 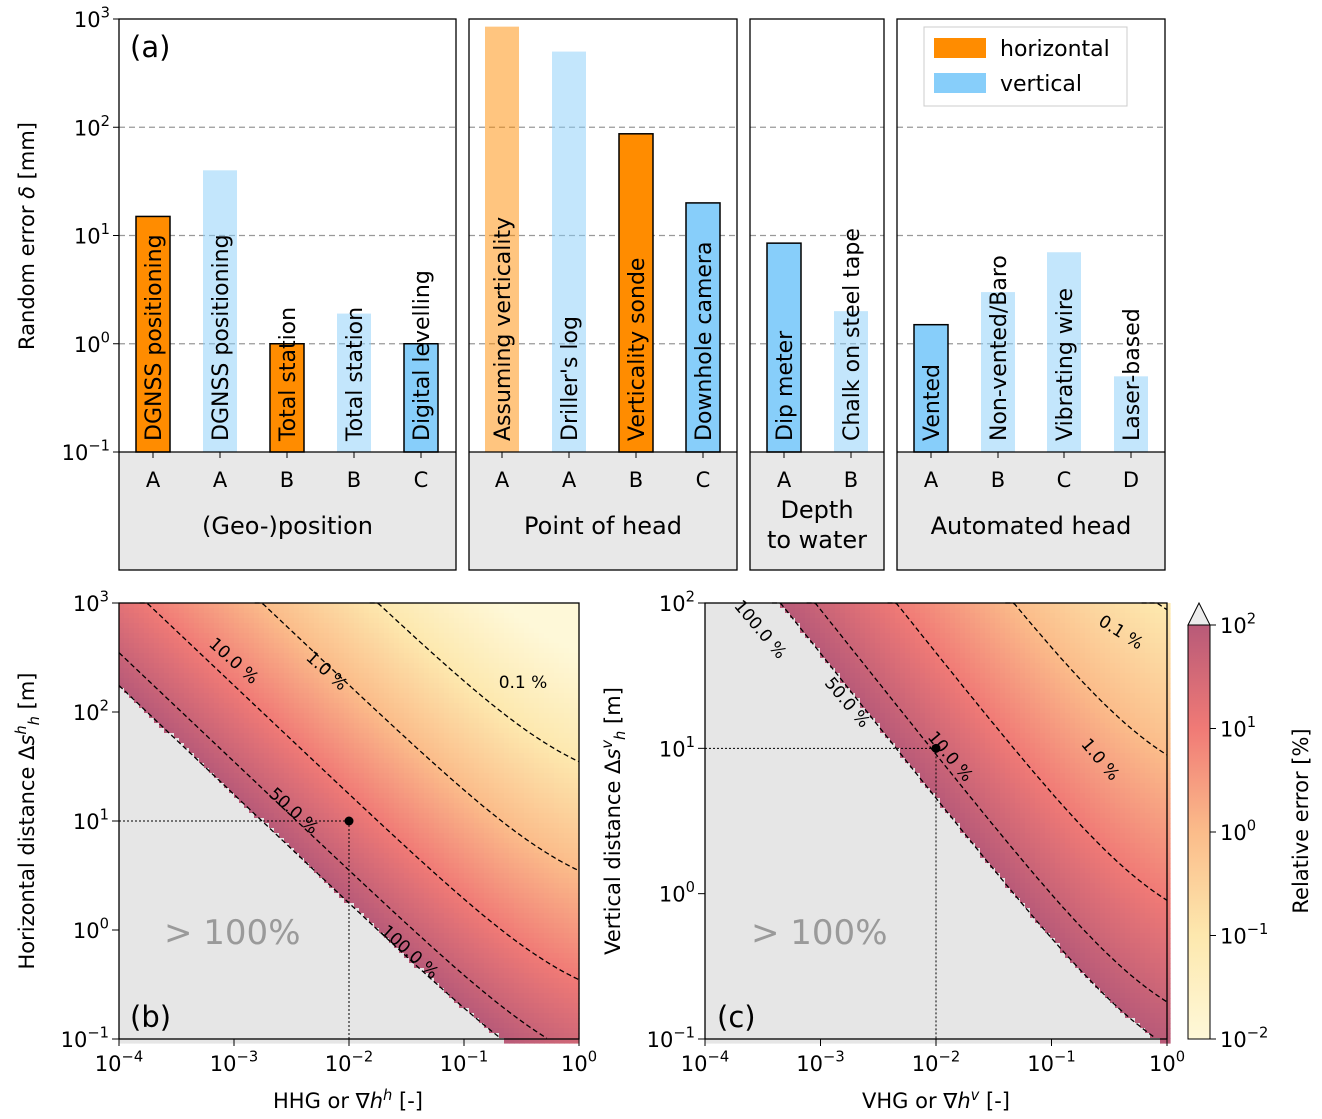 I want to click on x-tick-label: C, so click(x=421, y=480).